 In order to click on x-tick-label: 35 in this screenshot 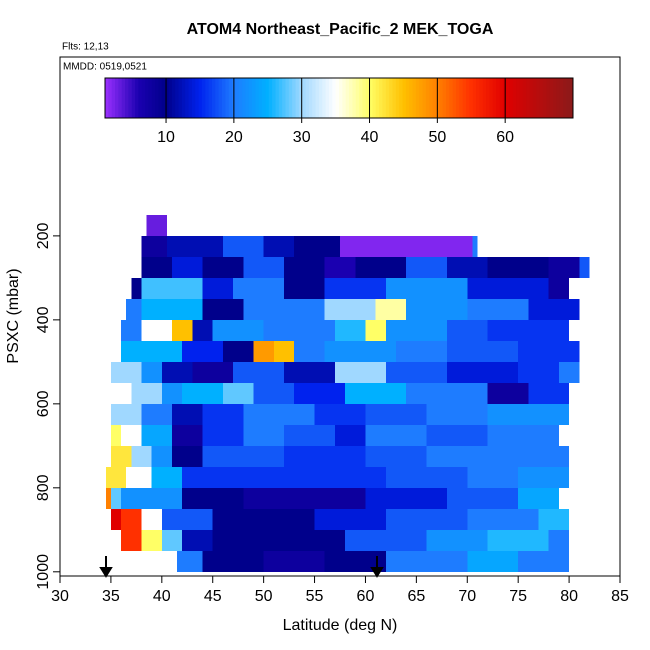, I will do `click(111, 596)`.